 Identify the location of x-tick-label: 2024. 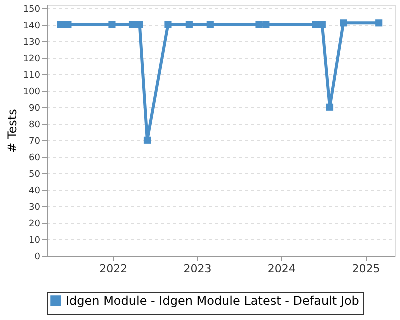
(282, 269).